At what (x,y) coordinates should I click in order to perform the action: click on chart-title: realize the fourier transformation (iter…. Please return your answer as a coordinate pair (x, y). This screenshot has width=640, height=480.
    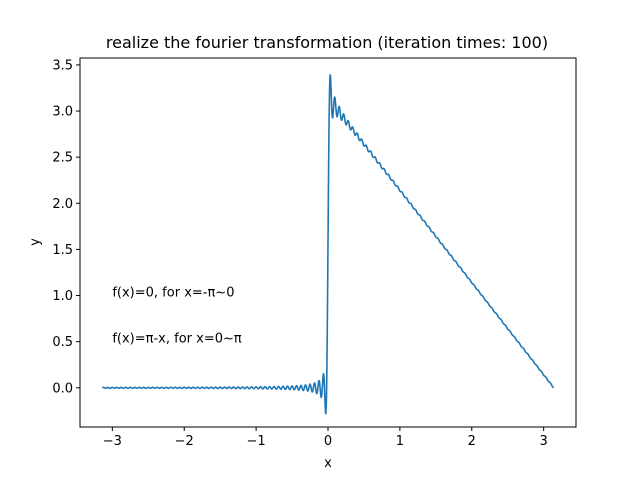
    Looking at the image, I should click on (327, 42).